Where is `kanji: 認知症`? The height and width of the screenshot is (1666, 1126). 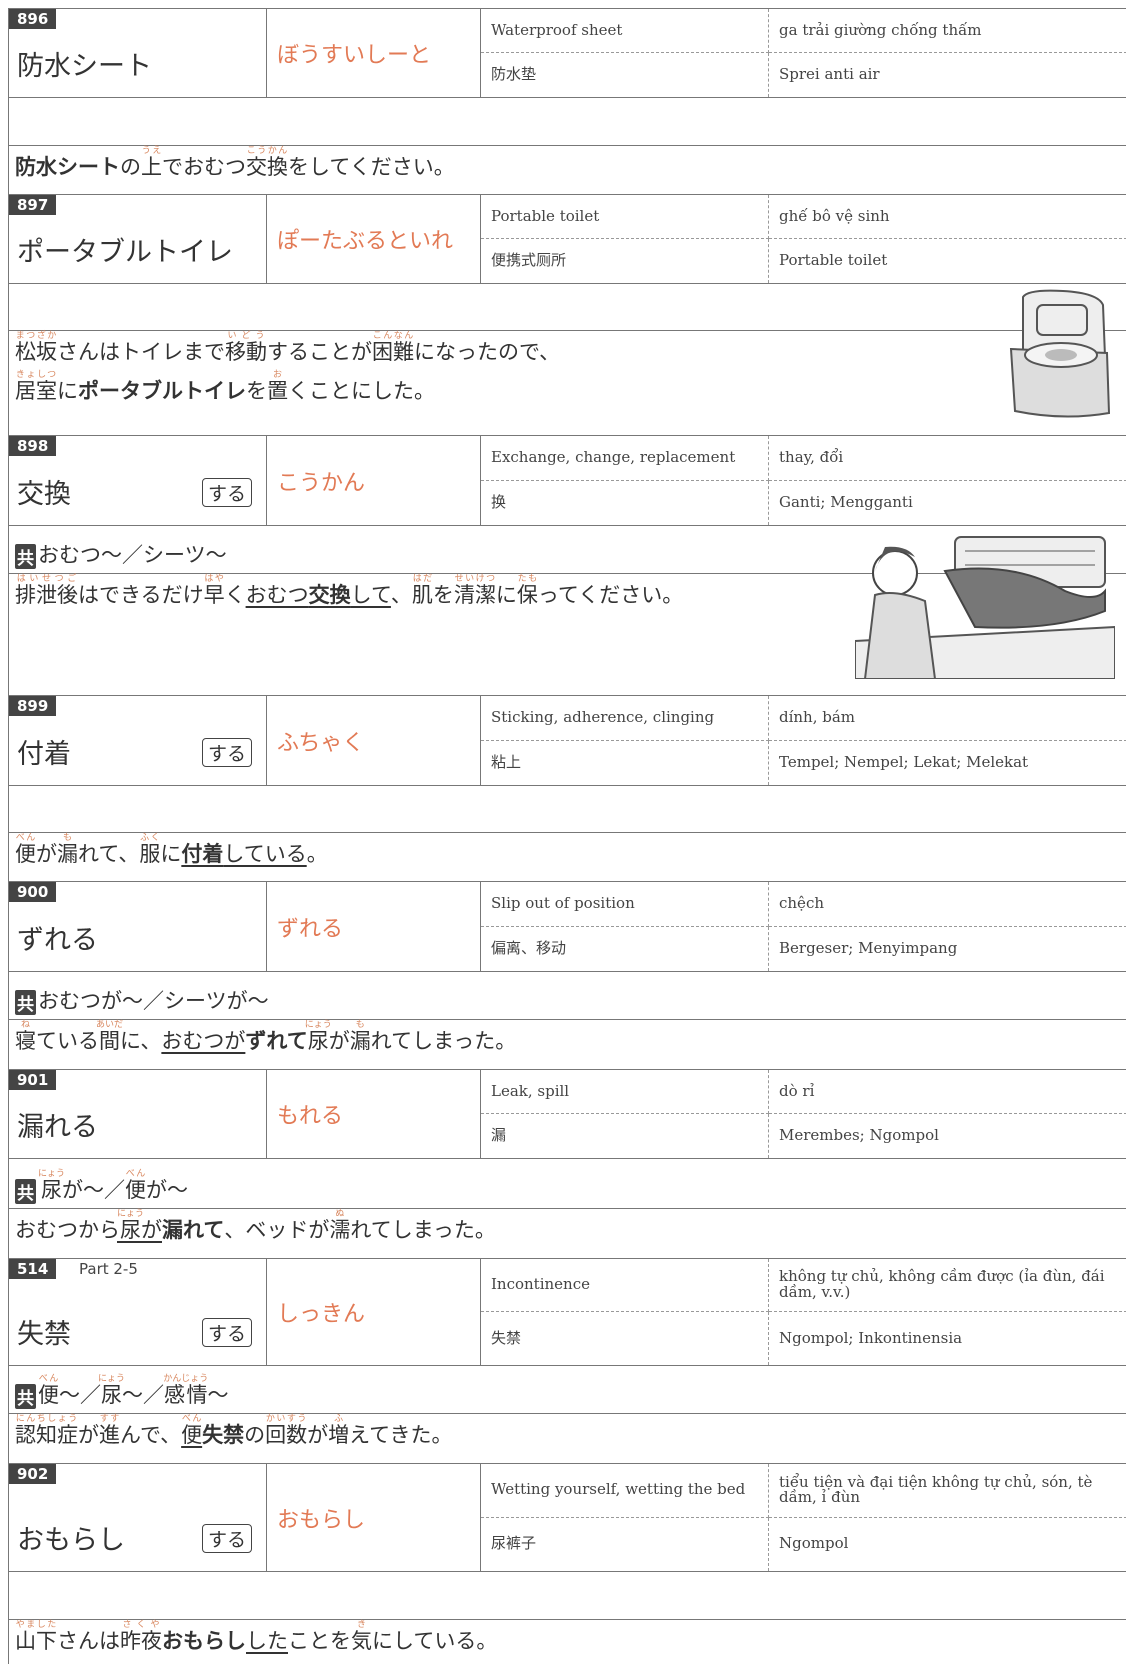
kanji: 認知症 is located at coordinates (46, 1435).